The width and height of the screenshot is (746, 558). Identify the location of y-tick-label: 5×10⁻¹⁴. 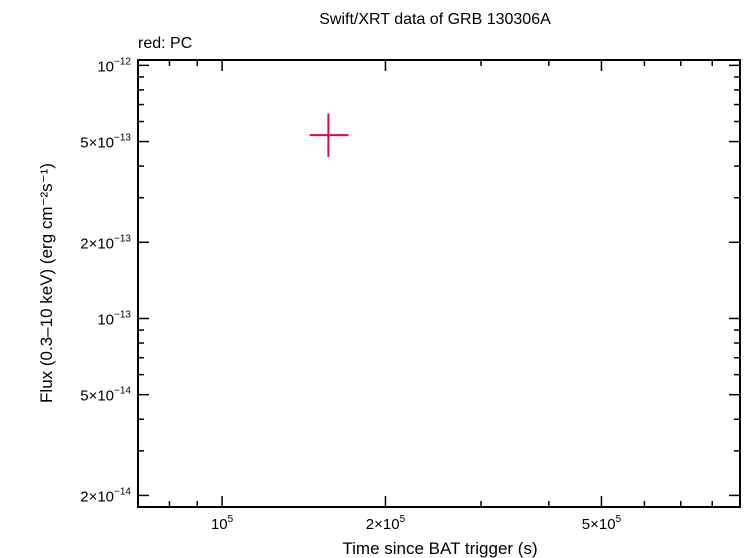
(105, 395).